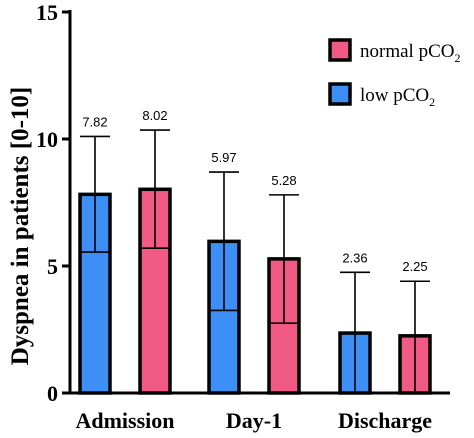 The width and height of the screenshot is (474, 438). What do you see at coordinates (47, 139) in the screenshot?
I see `y-tick-label: 10` at bounding box center [47, 139].